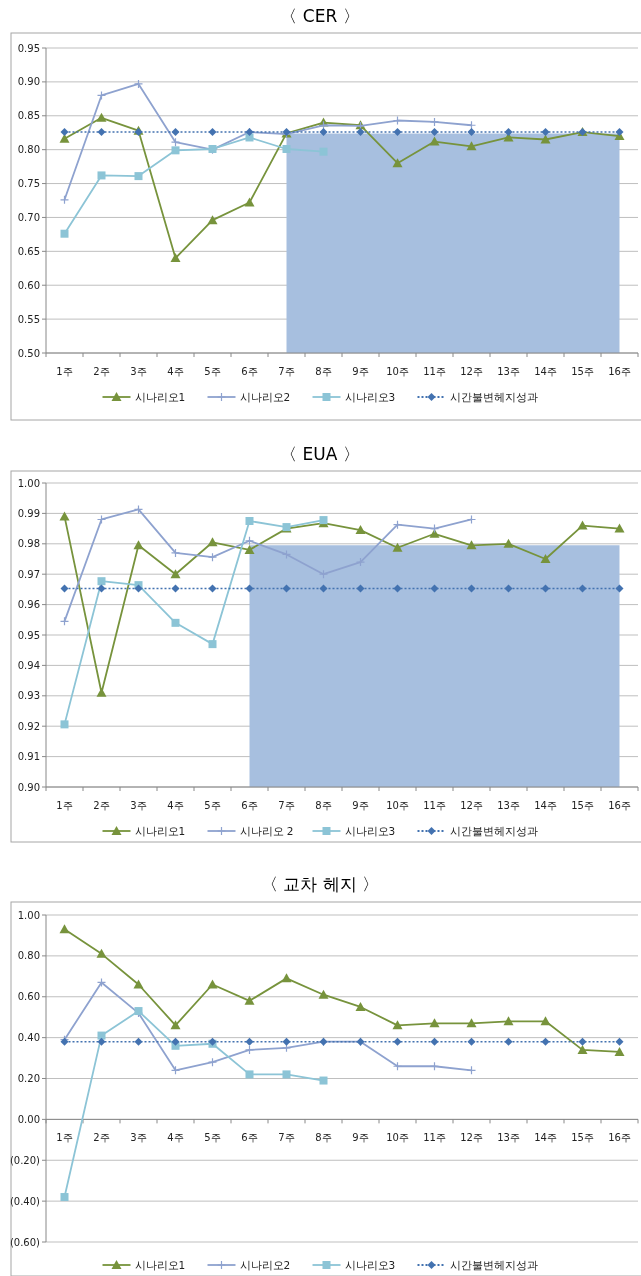 This screenshot has height=1276, width=641. I want to click on y-tick-label: 0.50, so click(28, 353).